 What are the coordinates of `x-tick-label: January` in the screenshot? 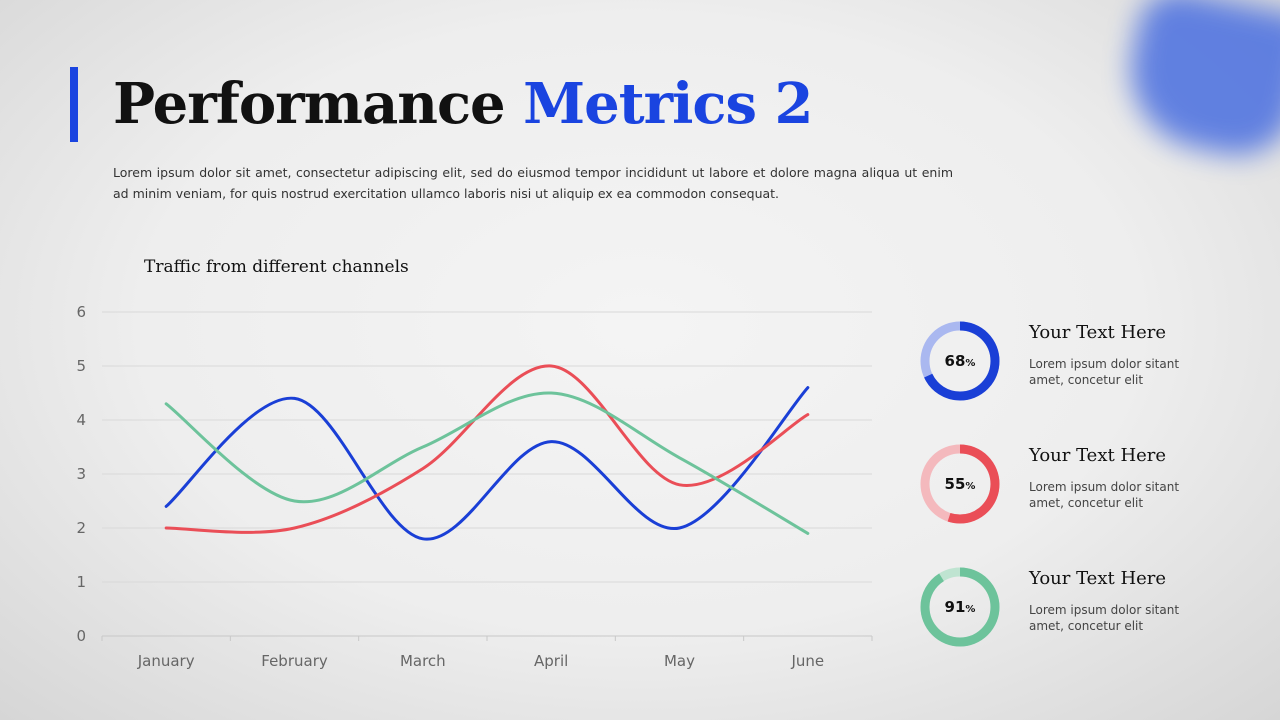 It's located at (166, 661).